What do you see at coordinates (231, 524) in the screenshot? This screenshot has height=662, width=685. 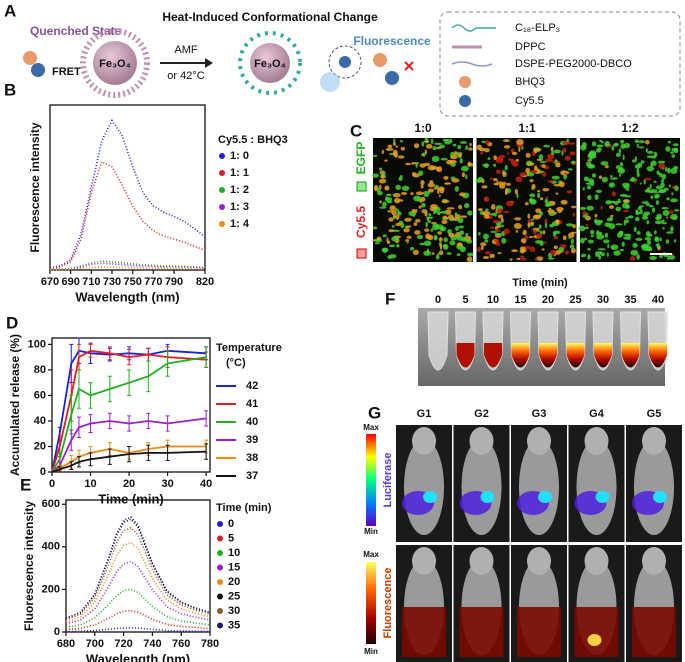 I see `legend-label: 0` at bounding box center [231, 524].